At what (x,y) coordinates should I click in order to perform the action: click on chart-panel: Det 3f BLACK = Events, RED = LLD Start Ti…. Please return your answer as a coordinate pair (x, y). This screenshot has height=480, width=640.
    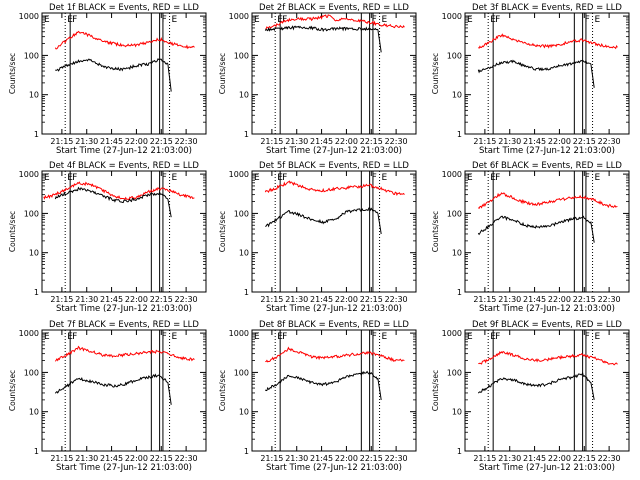
    Looking at the image, I should click on (530, 79).